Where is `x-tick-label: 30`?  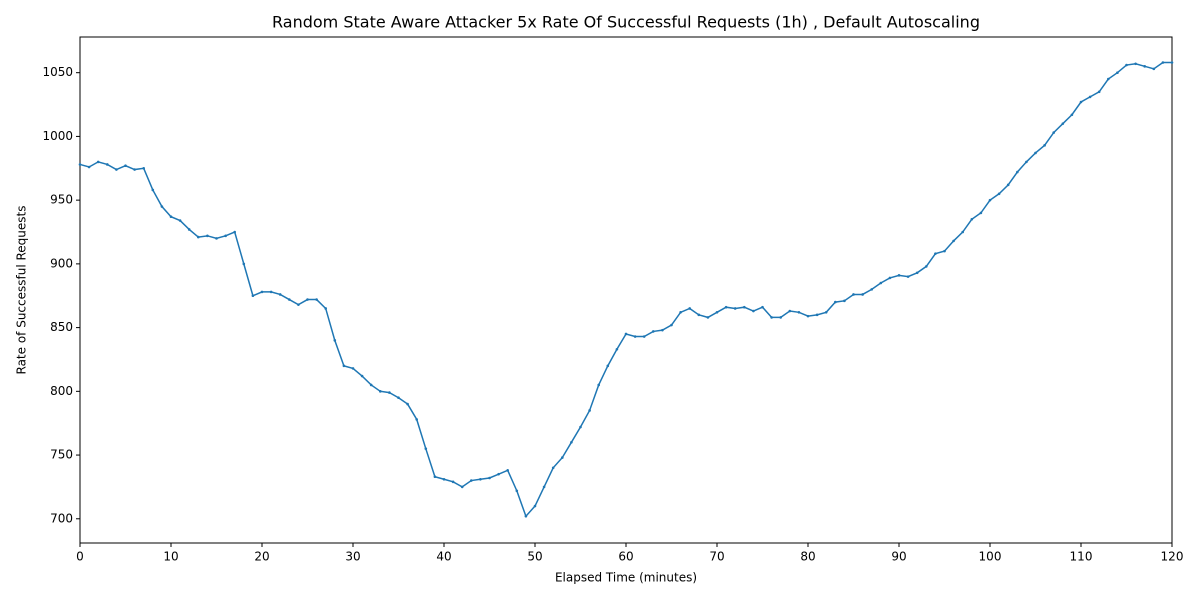 x-tick-label: 30 is located at coordinates (352, 557).